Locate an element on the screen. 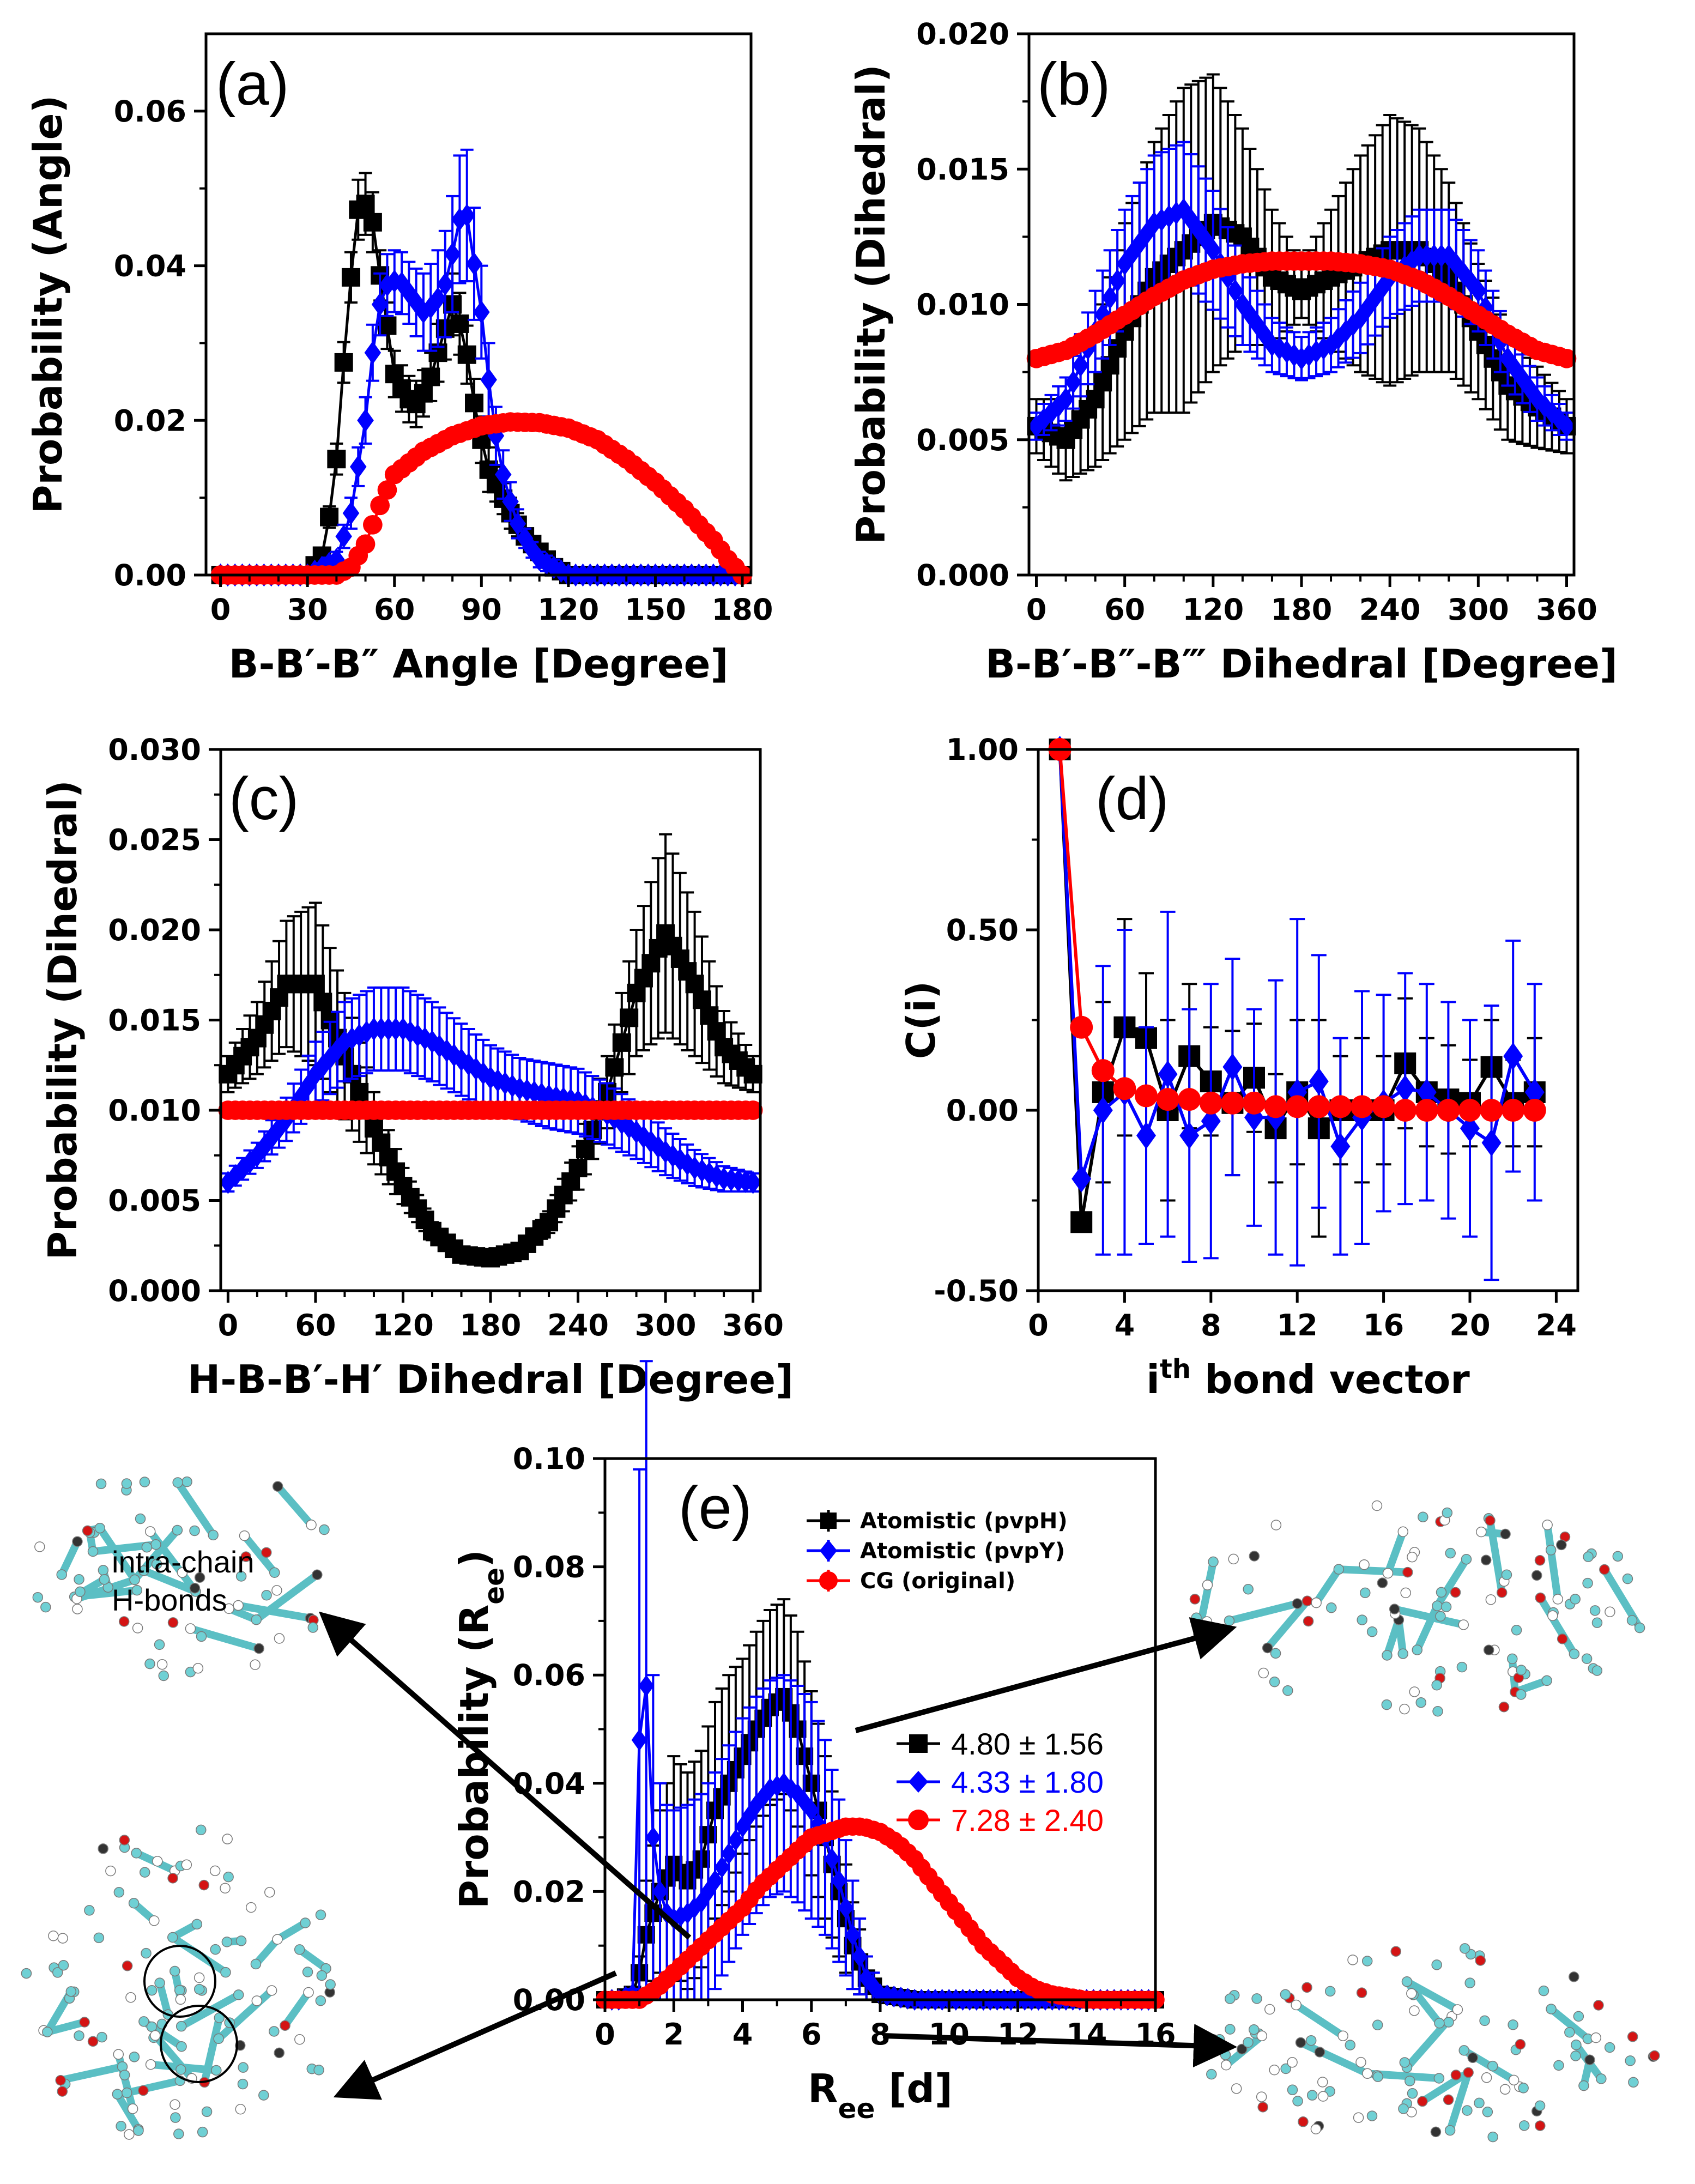 The height and width of the screenshot is (2184, 1695). point-a-cg is located at coordinates (380, 505).